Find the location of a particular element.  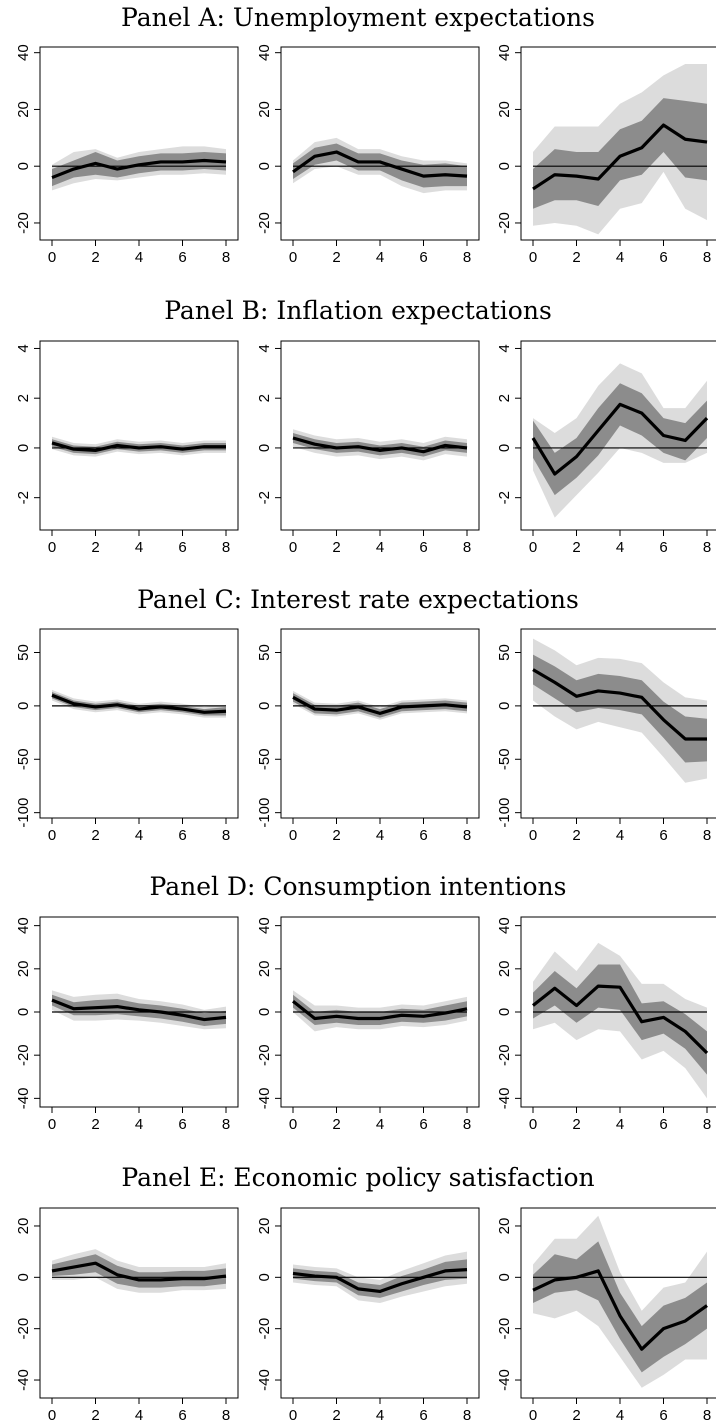

panel-c-plot-2-frame is located at coordinates (380, 723).